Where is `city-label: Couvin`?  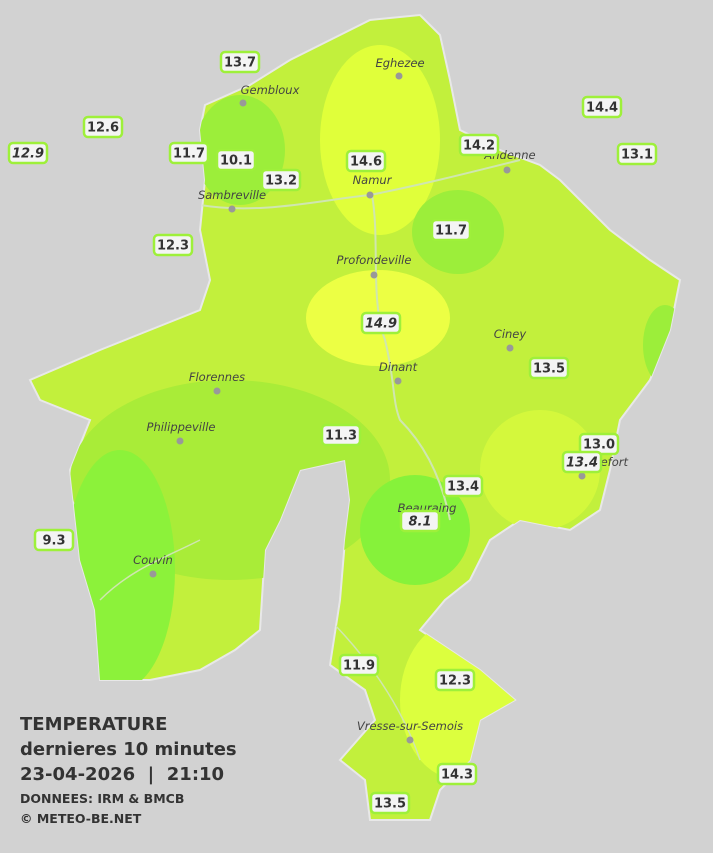
city-label: Couvin is located at coordinates (153, 560).